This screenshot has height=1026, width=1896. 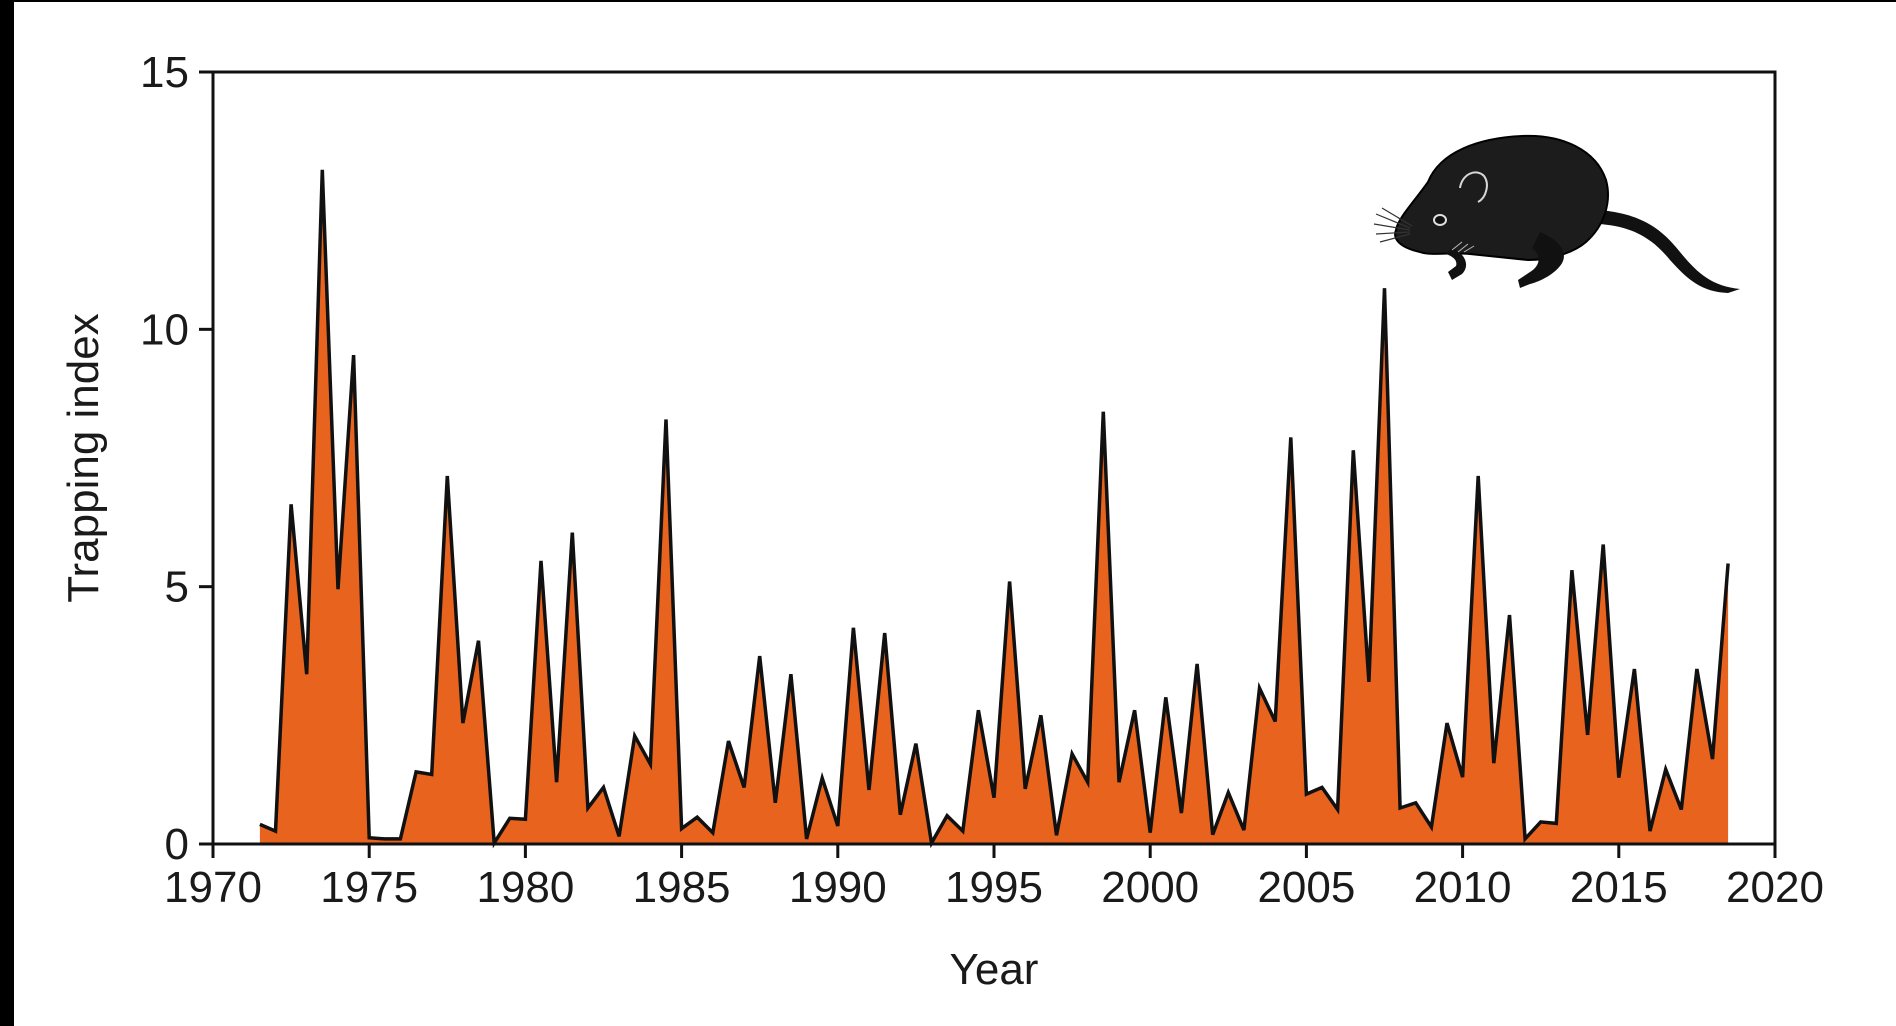 I want to click on x-tick-label: 1970, so click(x=213, y=887).